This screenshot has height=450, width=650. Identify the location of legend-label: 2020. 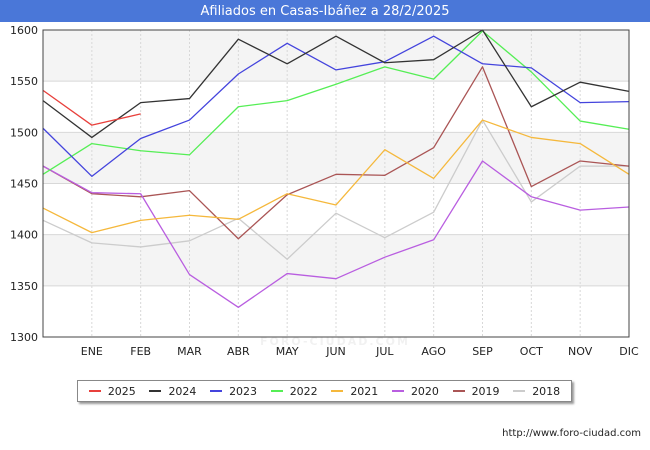
(424, 391).